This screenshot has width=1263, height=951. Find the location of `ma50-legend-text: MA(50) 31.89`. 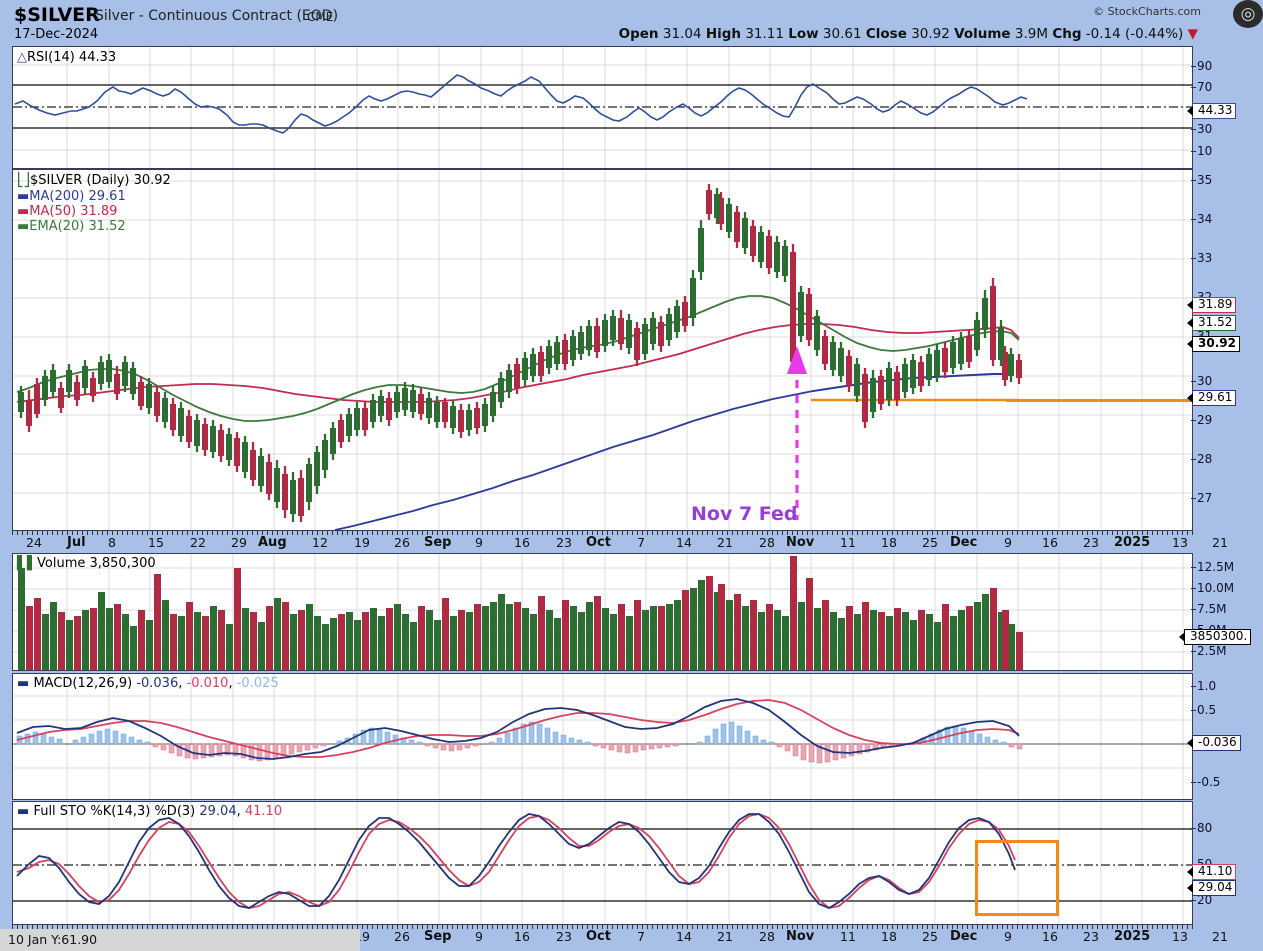

ma50-legend-text: MA(50) 31.89 is located at coordinates (73, 211).